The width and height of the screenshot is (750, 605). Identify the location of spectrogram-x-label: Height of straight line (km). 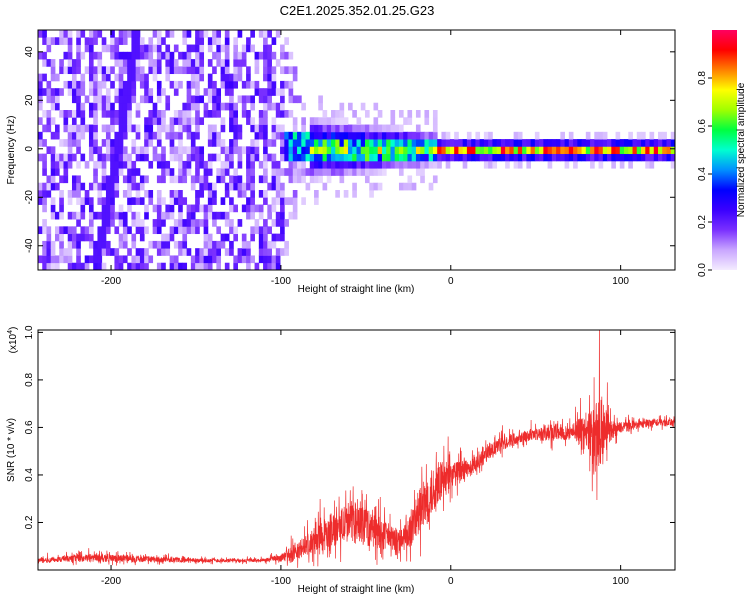
(356, 289).